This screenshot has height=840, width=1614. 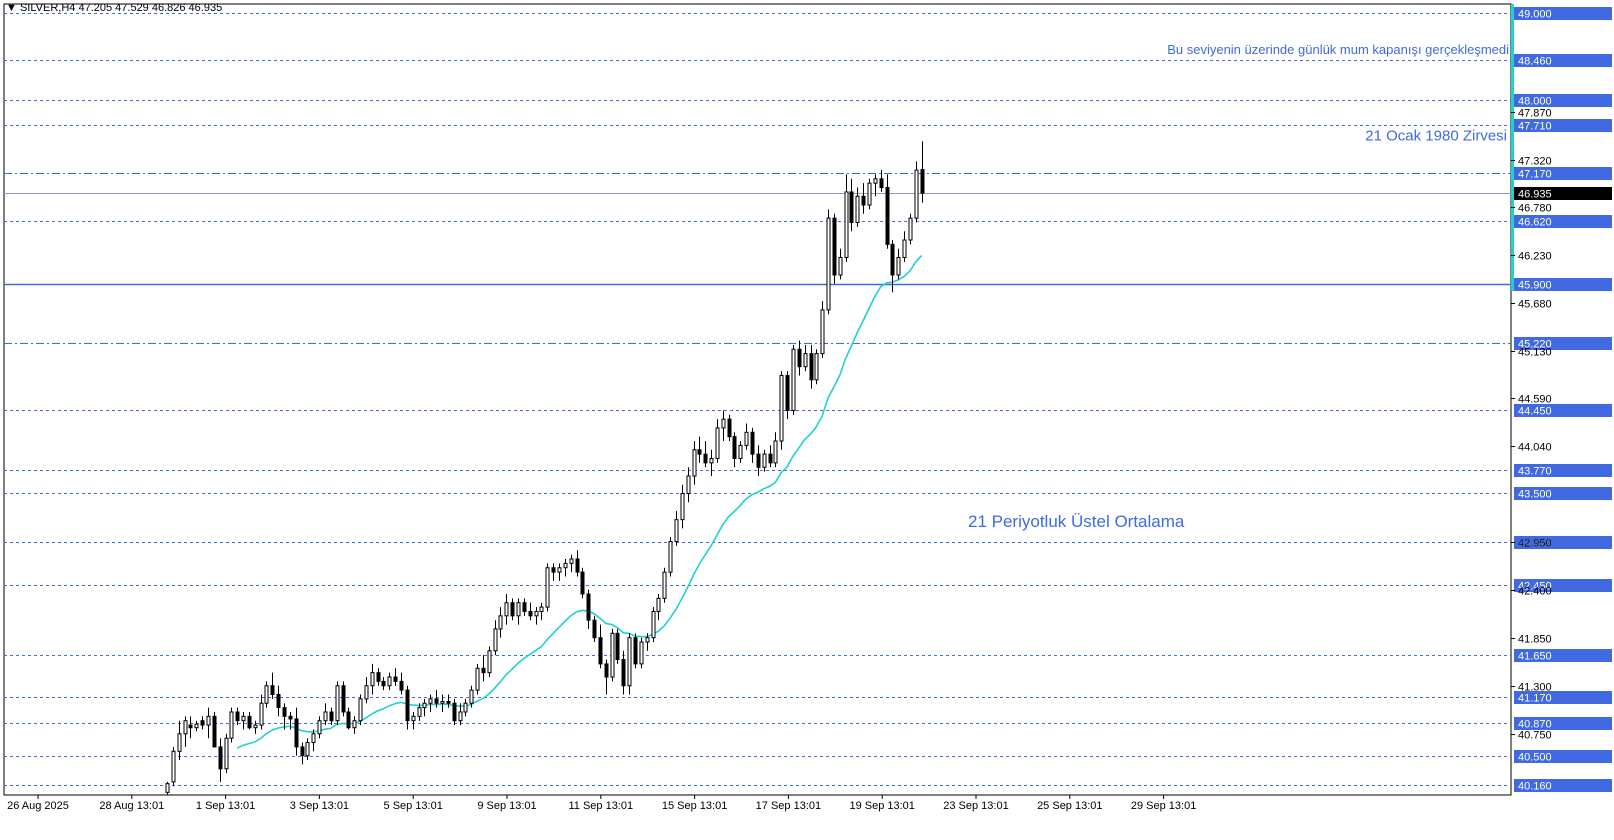 I want to click on price-tick-label-11: 41.300, so click(x=1535, y=688).